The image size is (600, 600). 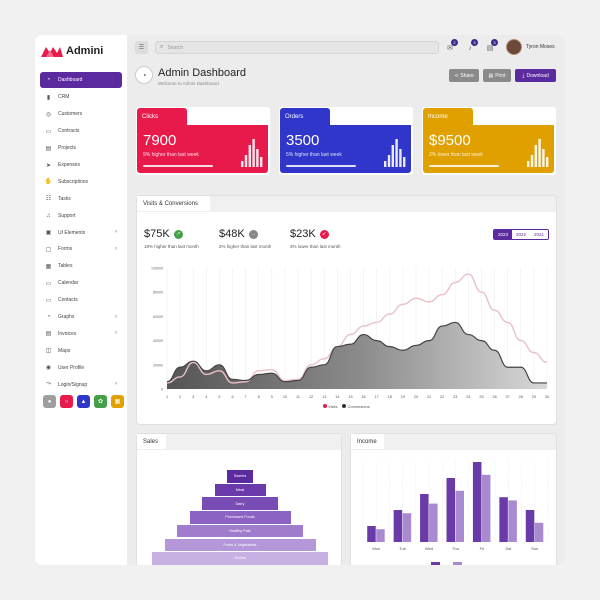 I want to click on sidebar-item-ui-elements: ▣ UI Elements ›, so click(x=81, y=232).